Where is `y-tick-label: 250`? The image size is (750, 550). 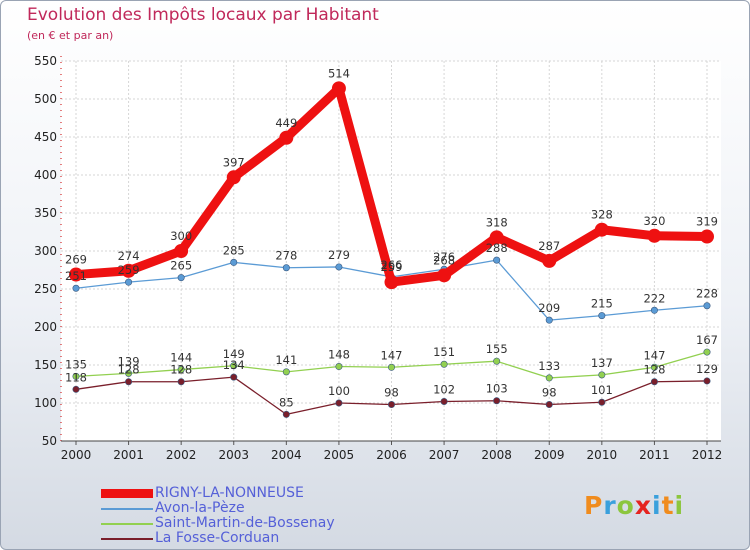
y-tick-label: 250 is located at coordinates (45, 289).